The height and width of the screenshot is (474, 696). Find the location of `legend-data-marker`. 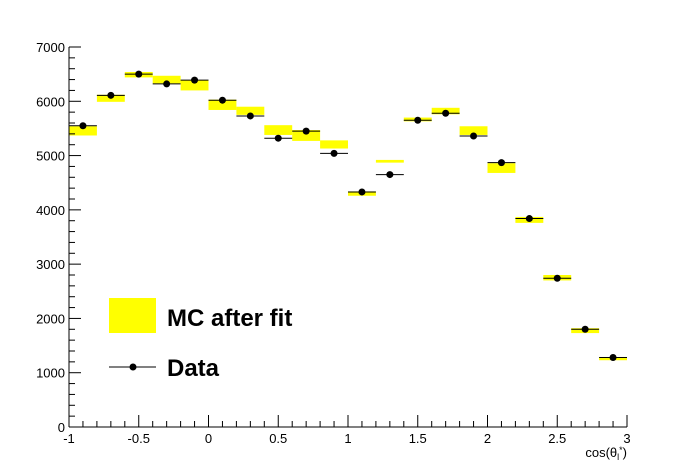

legend-data-marker is located at coordinates (133, 367).